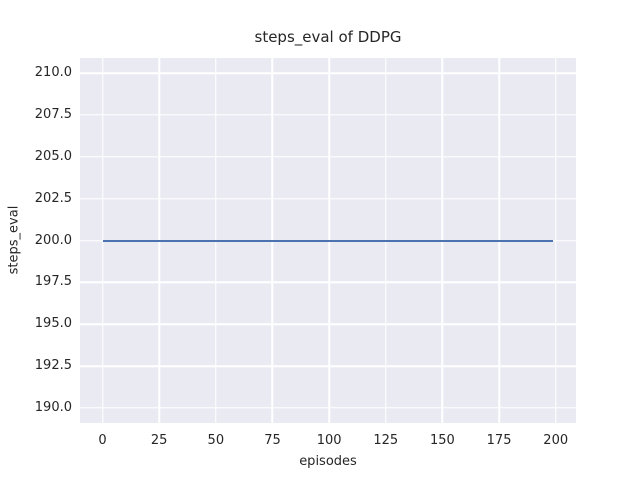 The width and height of the screenshot is (640, 480). I want to click on x-tick-label: 50, so click(216, 440).